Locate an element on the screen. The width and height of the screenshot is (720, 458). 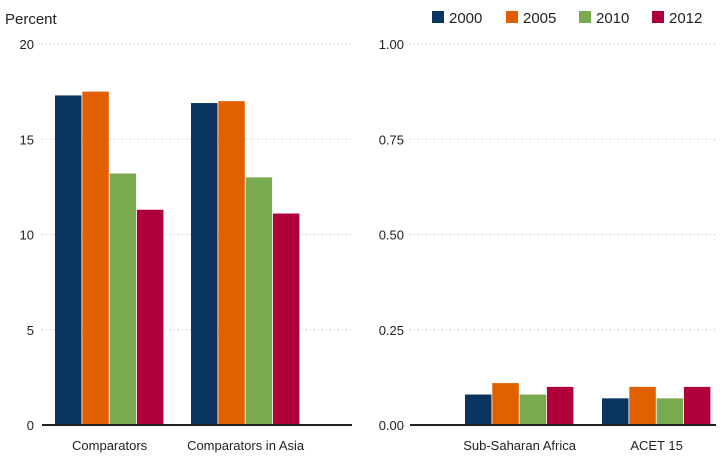
legend: 2000 2005 2010 2012 is located at coordinates (567, 18).